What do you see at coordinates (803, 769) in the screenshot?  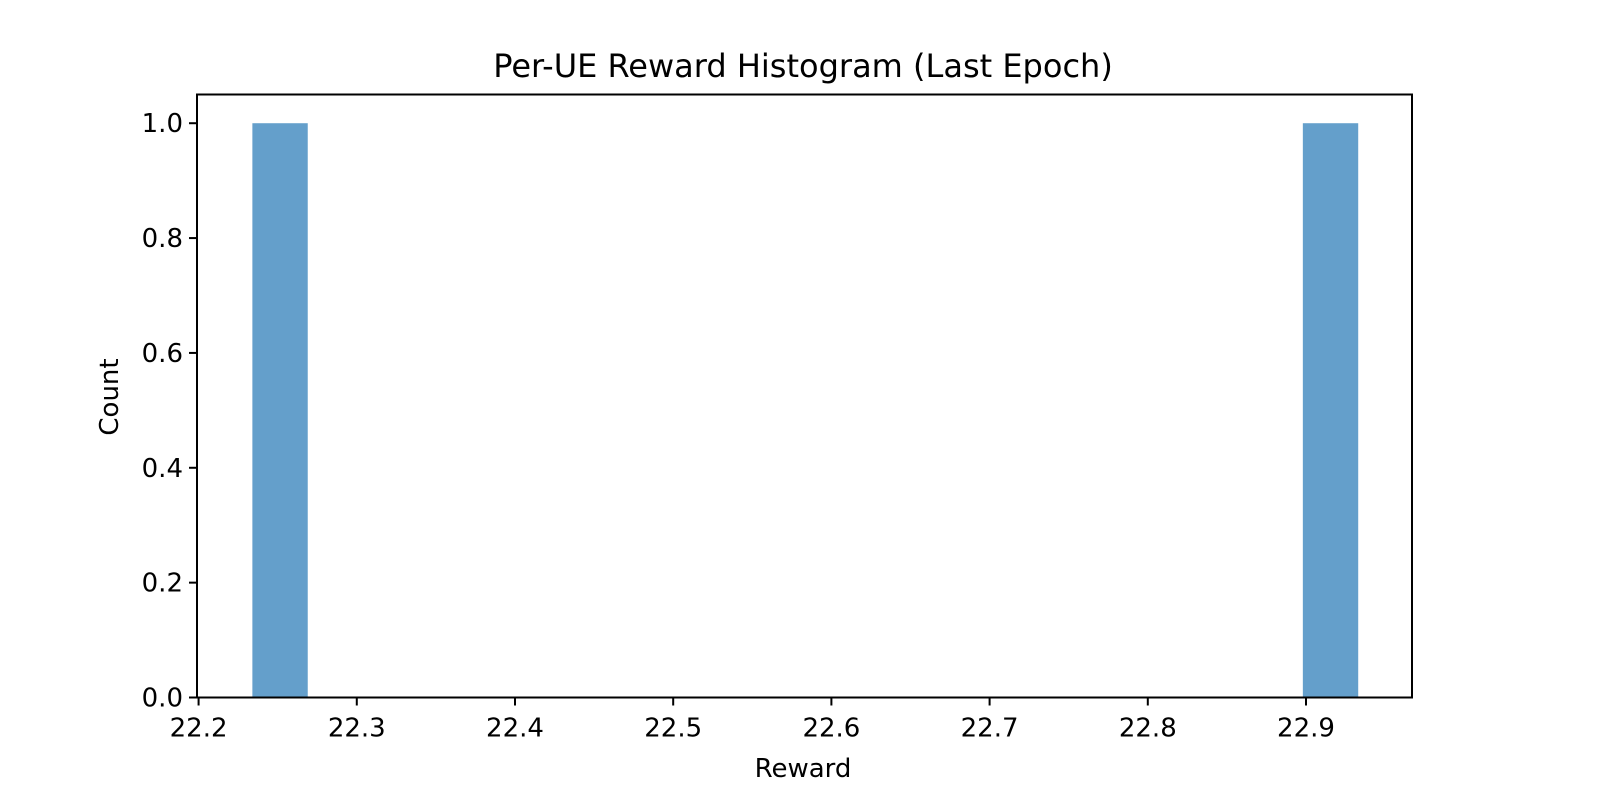 I see `x-axis-label: Reward` at bounding box center [803, 769].